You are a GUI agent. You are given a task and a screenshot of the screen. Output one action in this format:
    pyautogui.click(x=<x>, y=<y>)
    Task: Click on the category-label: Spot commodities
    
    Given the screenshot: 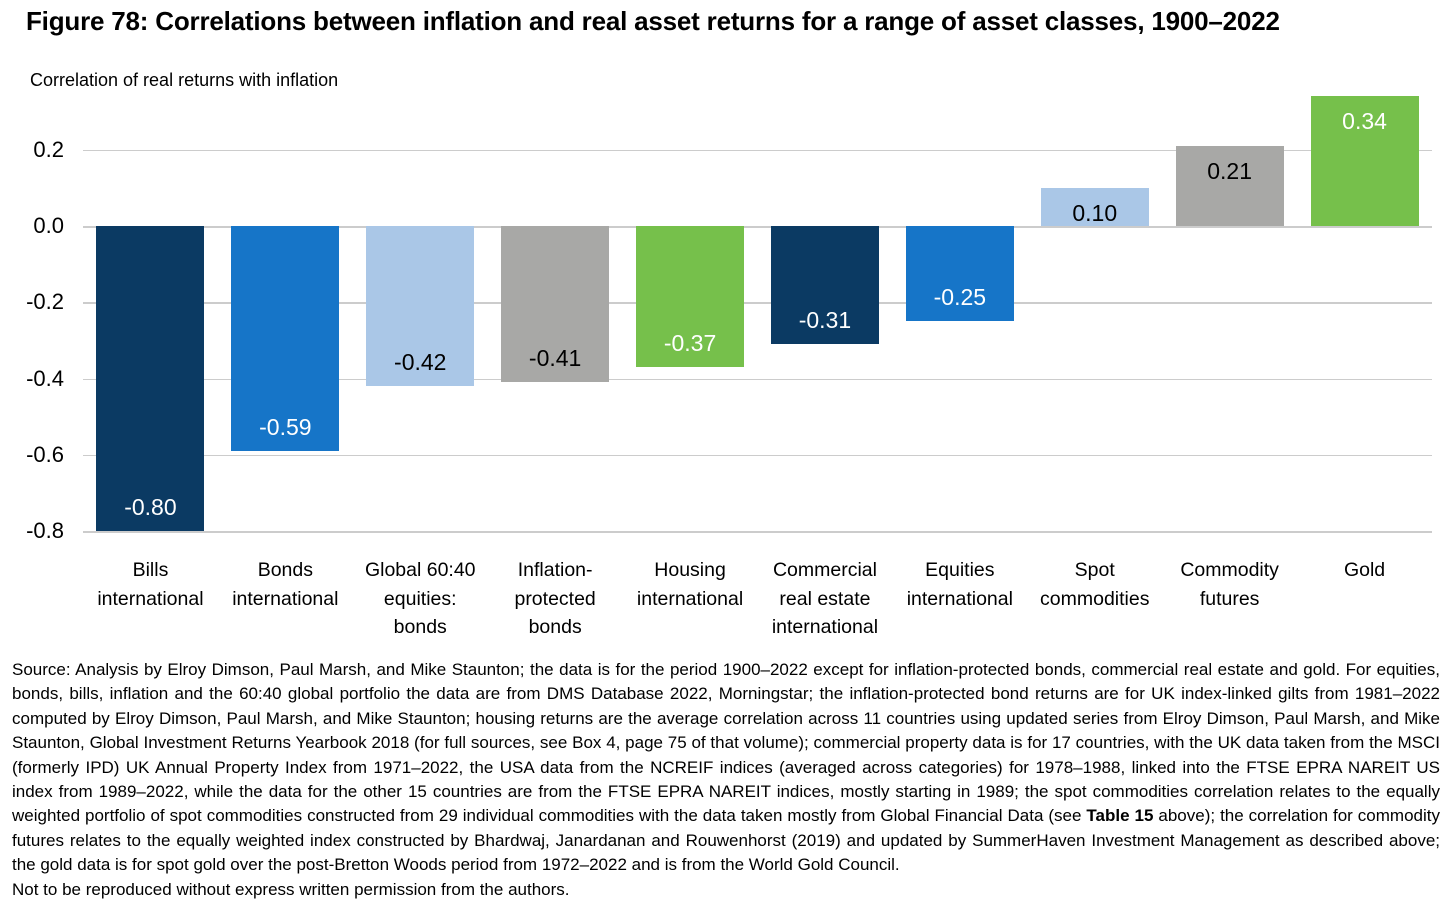 What is the action you would take?
    pyautogui.click(x=1095, y=584)
    